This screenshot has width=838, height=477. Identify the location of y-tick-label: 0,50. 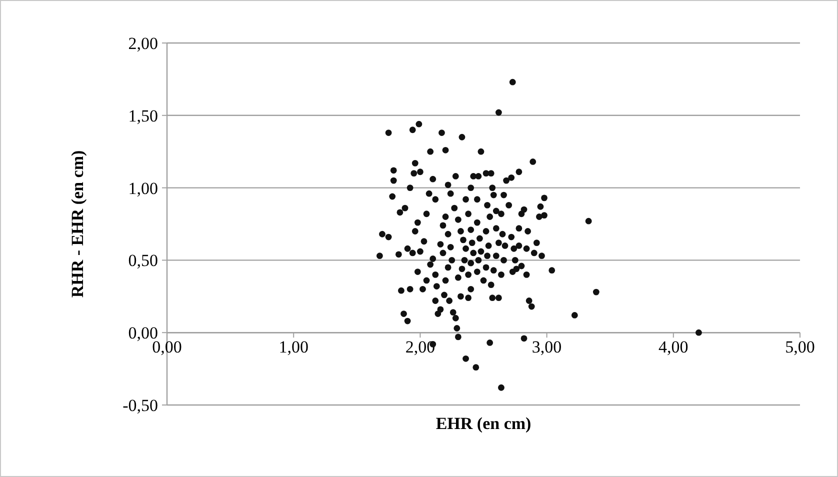
(143, 260).